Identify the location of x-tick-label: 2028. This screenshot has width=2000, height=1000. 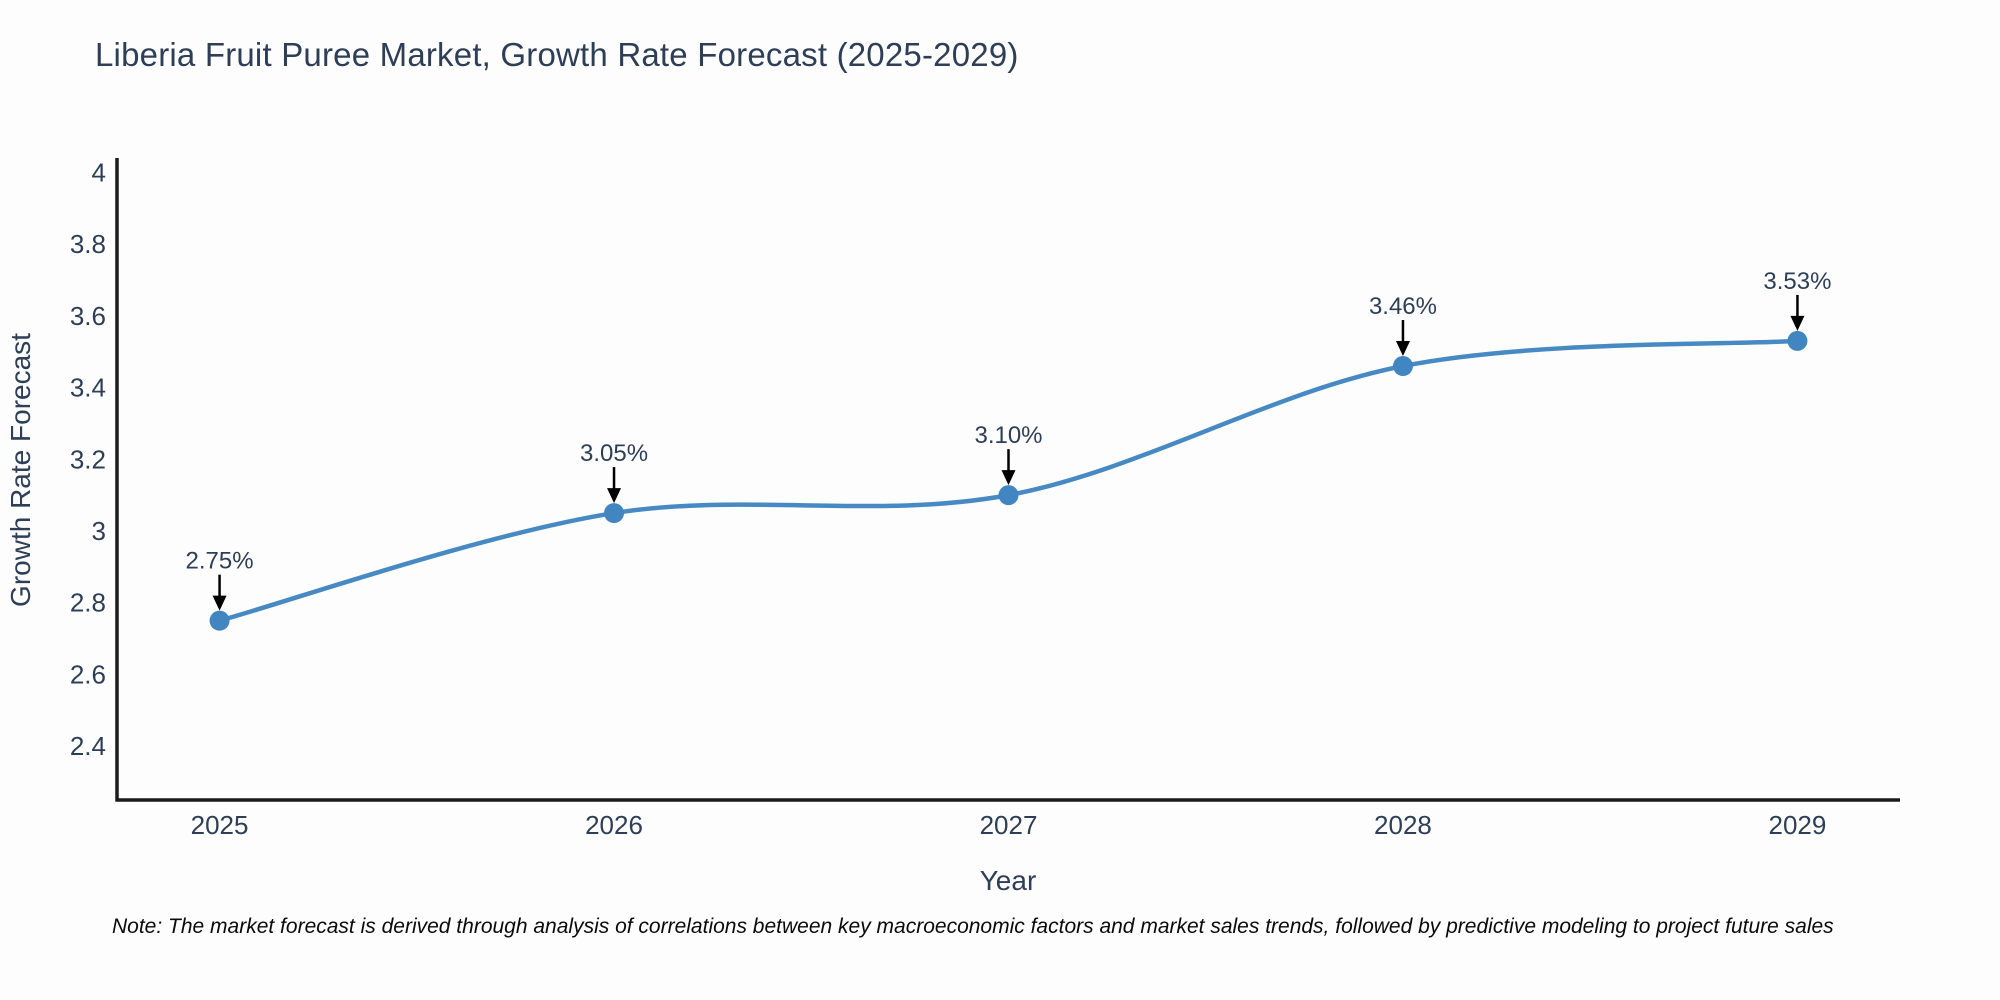
(1403, 825).